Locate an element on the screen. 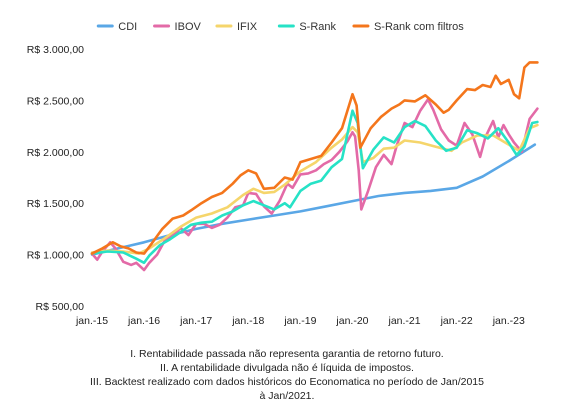 The width and height of the screenshot is (574, 411). legend-item: S-Rank is located at coordinates (307, 27).